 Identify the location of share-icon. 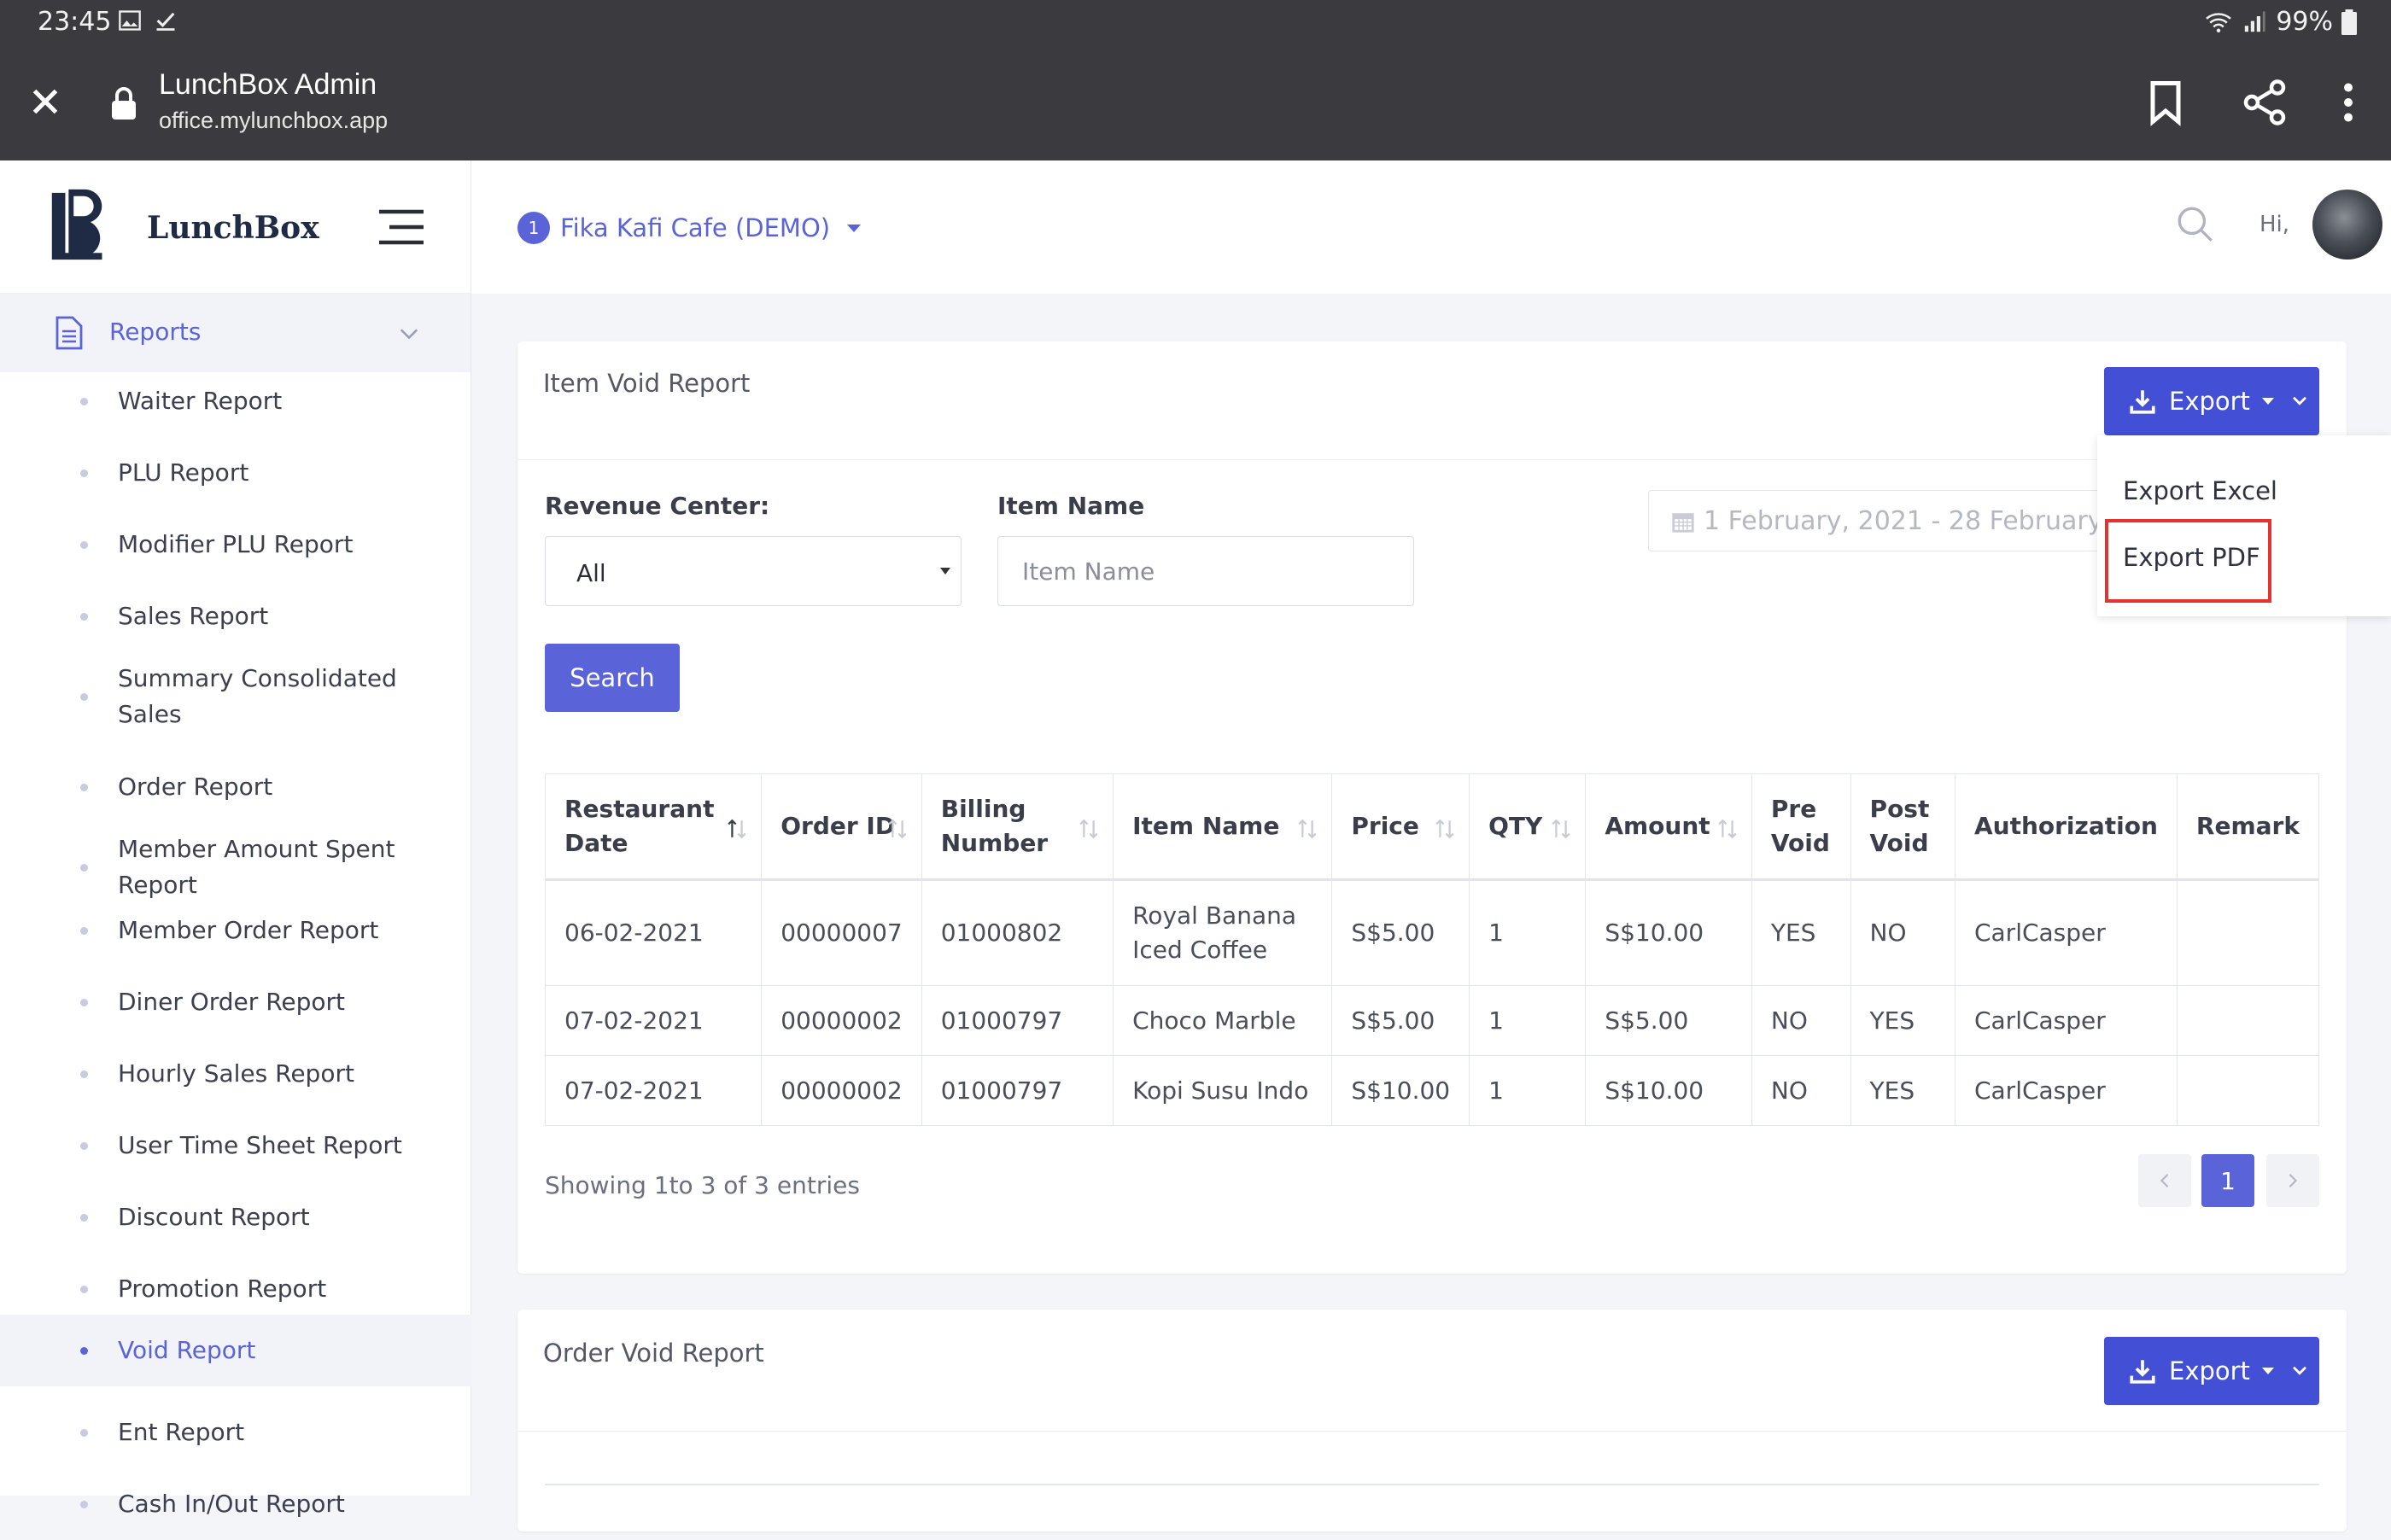
(2265, 103).